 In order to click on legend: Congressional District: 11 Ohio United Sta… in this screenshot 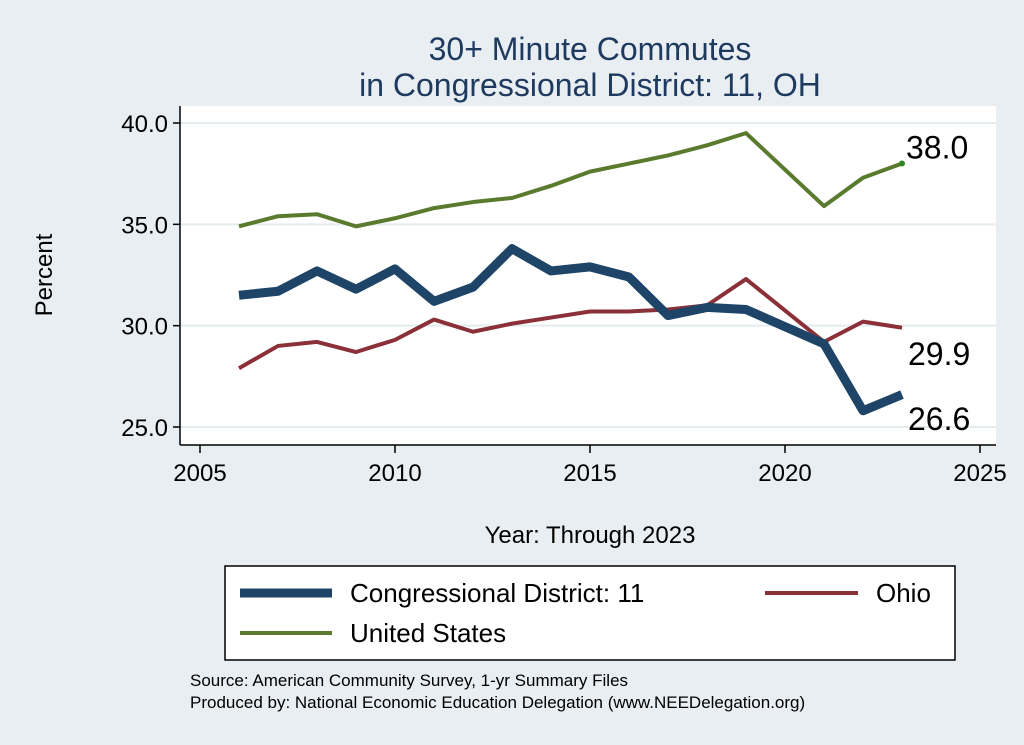, I will do `click(585, 613)`.